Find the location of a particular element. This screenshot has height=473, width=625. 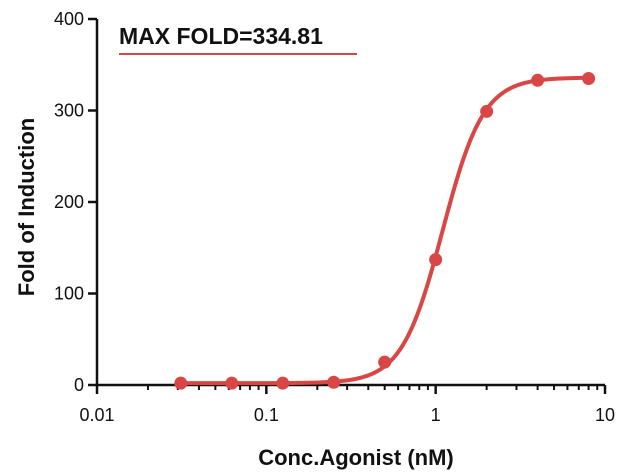

y-ticks: 0 100 200 300 400 is located at coordinates (75, 202).